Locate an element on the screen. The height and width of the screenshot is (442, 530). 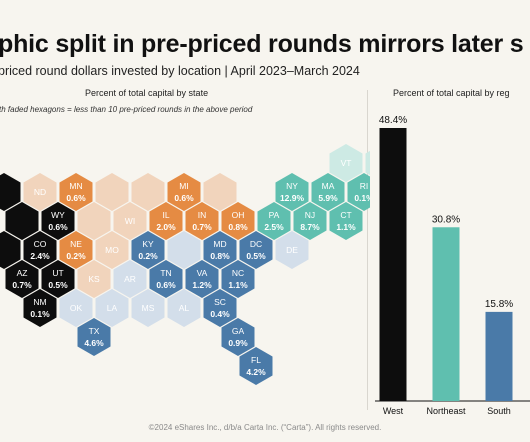
state-hex-mi: MI 0.6% is located at coordinates (184, 192).